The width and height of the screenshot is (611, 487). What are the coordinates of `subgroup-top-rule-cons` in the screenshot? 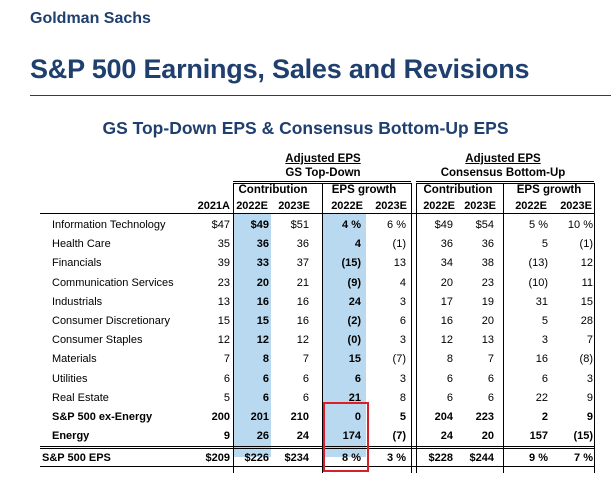 It's located at (505, 183).